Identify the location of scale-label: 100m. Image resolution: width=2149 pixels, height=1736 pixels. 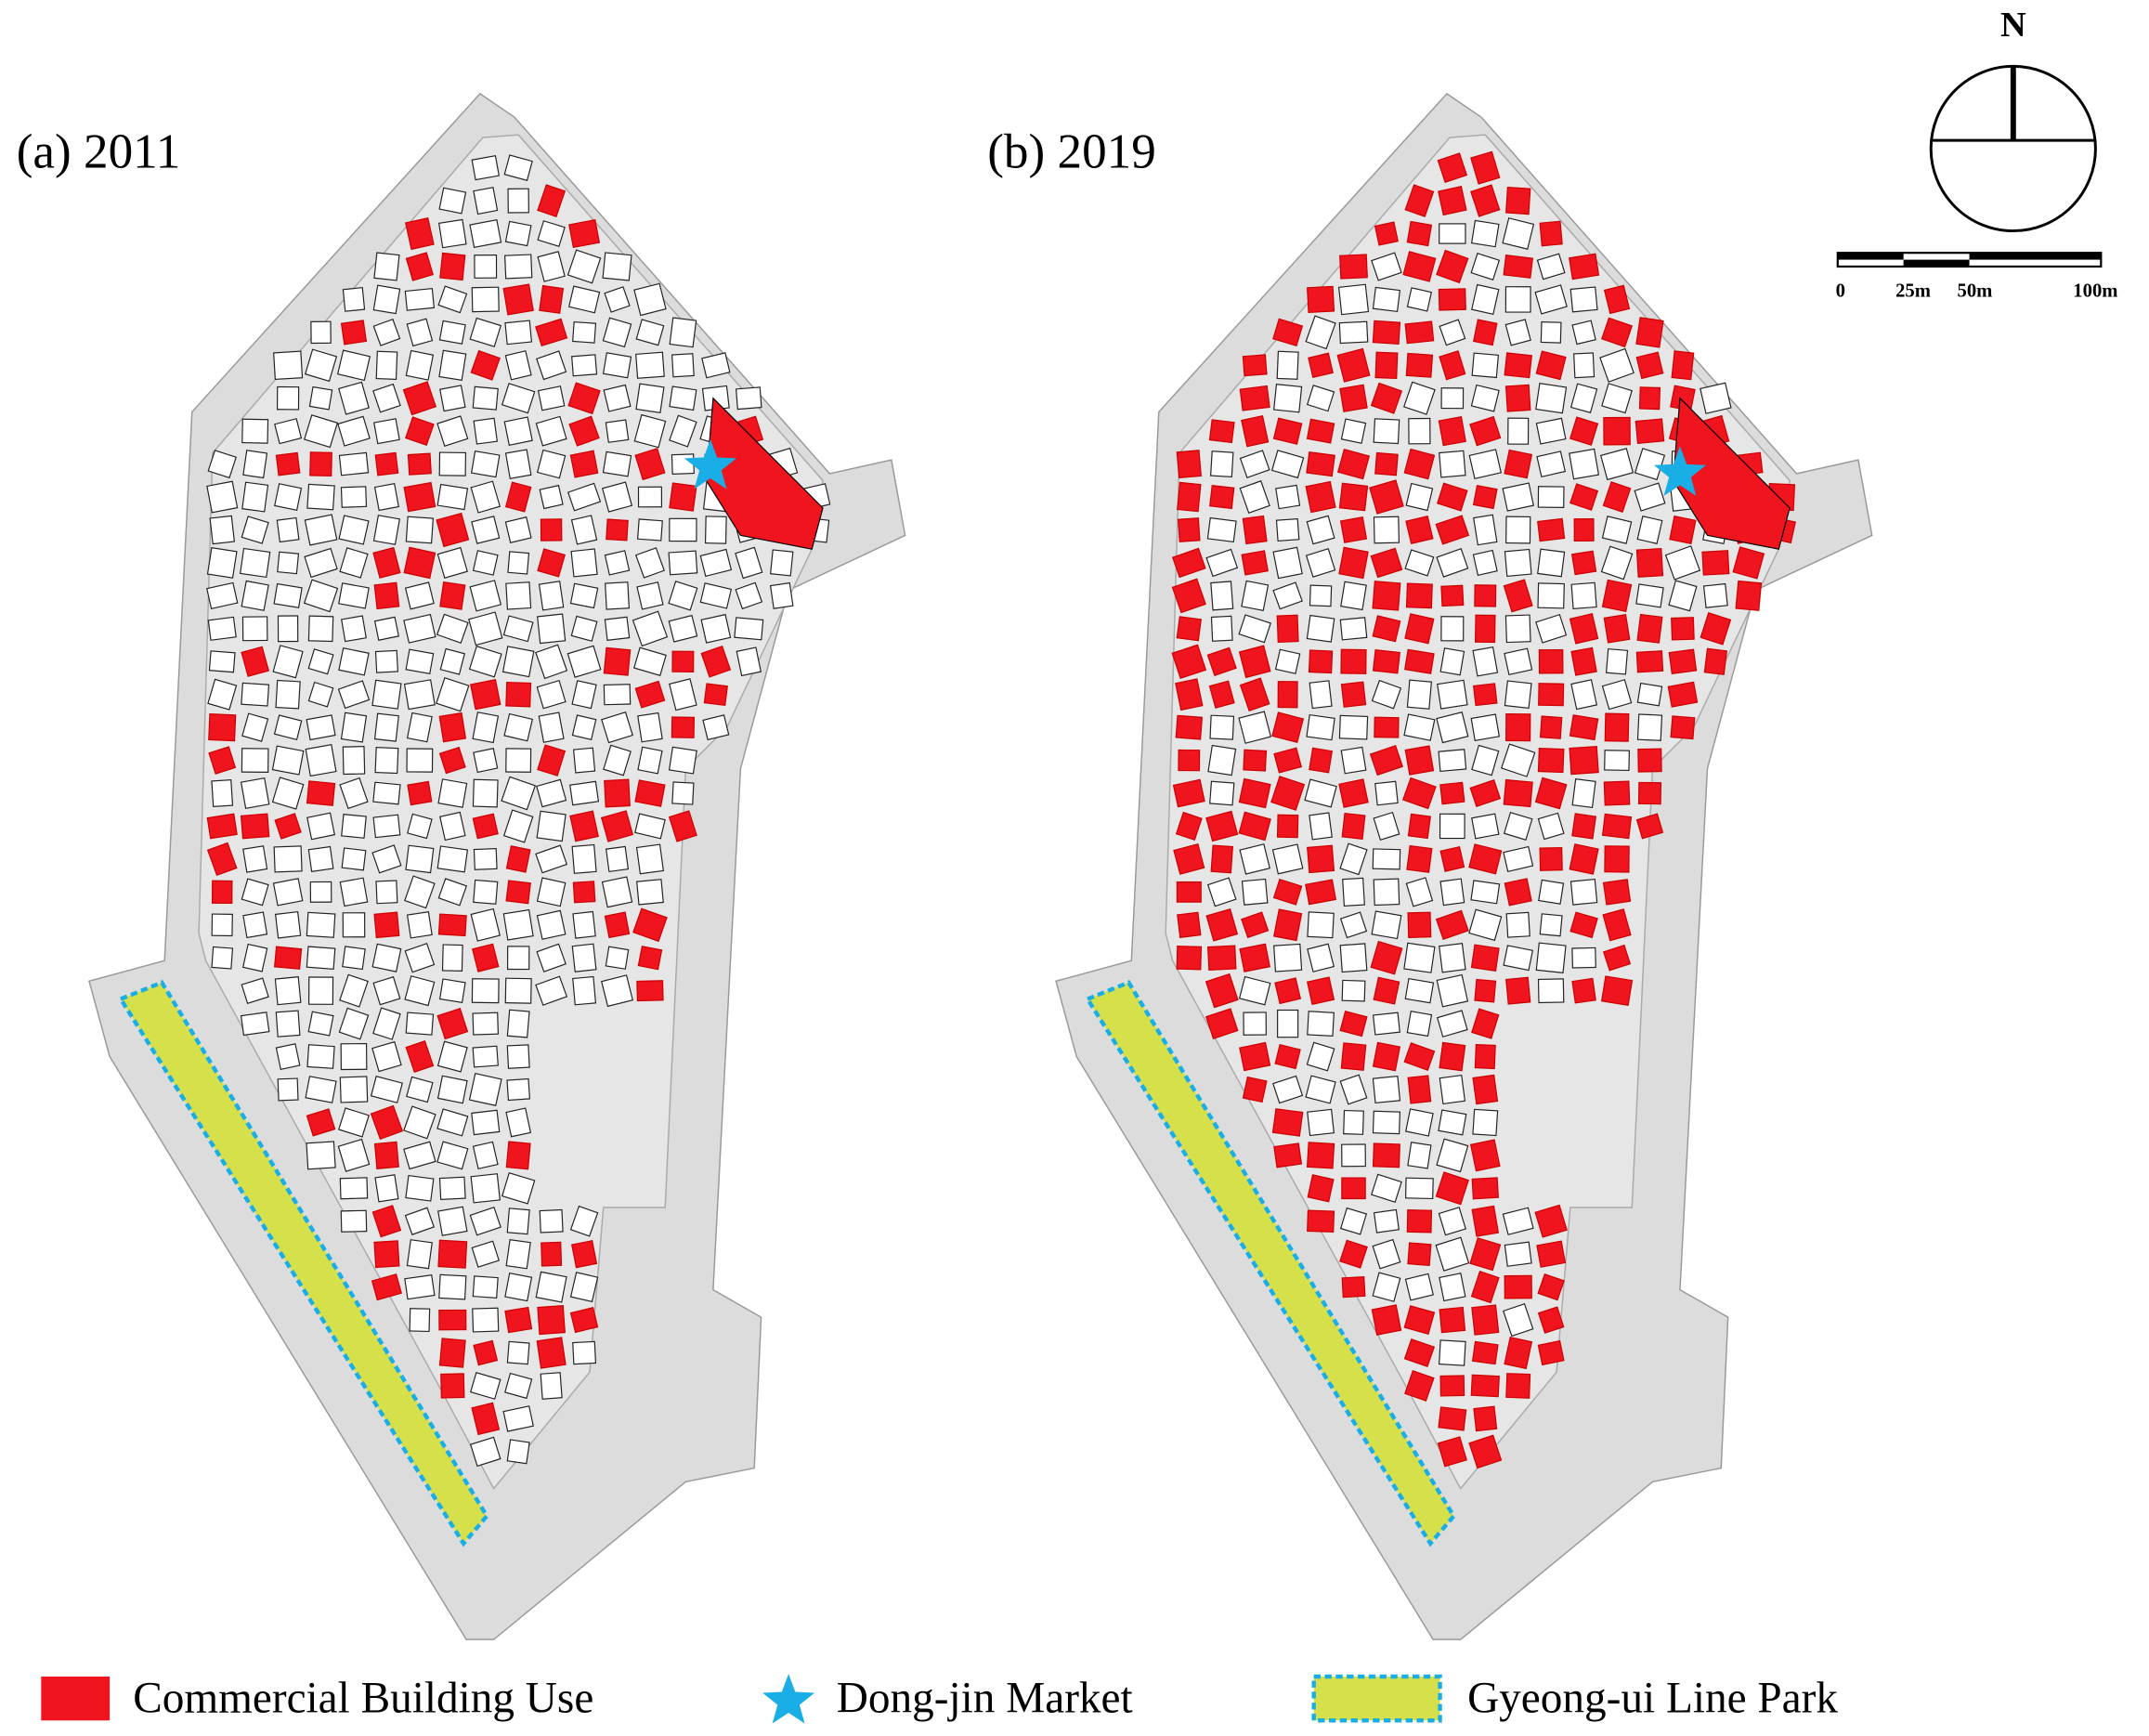
(2095, 291).